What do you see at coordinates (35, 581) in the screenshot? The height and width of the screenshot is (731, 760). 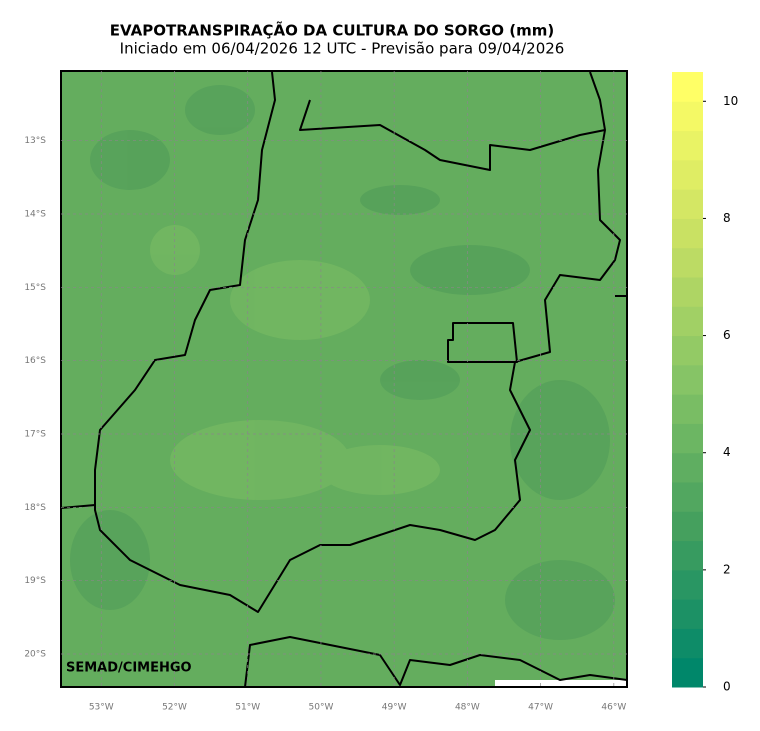 I see `lat-label: 19°S` at bounding box center [35, 581].